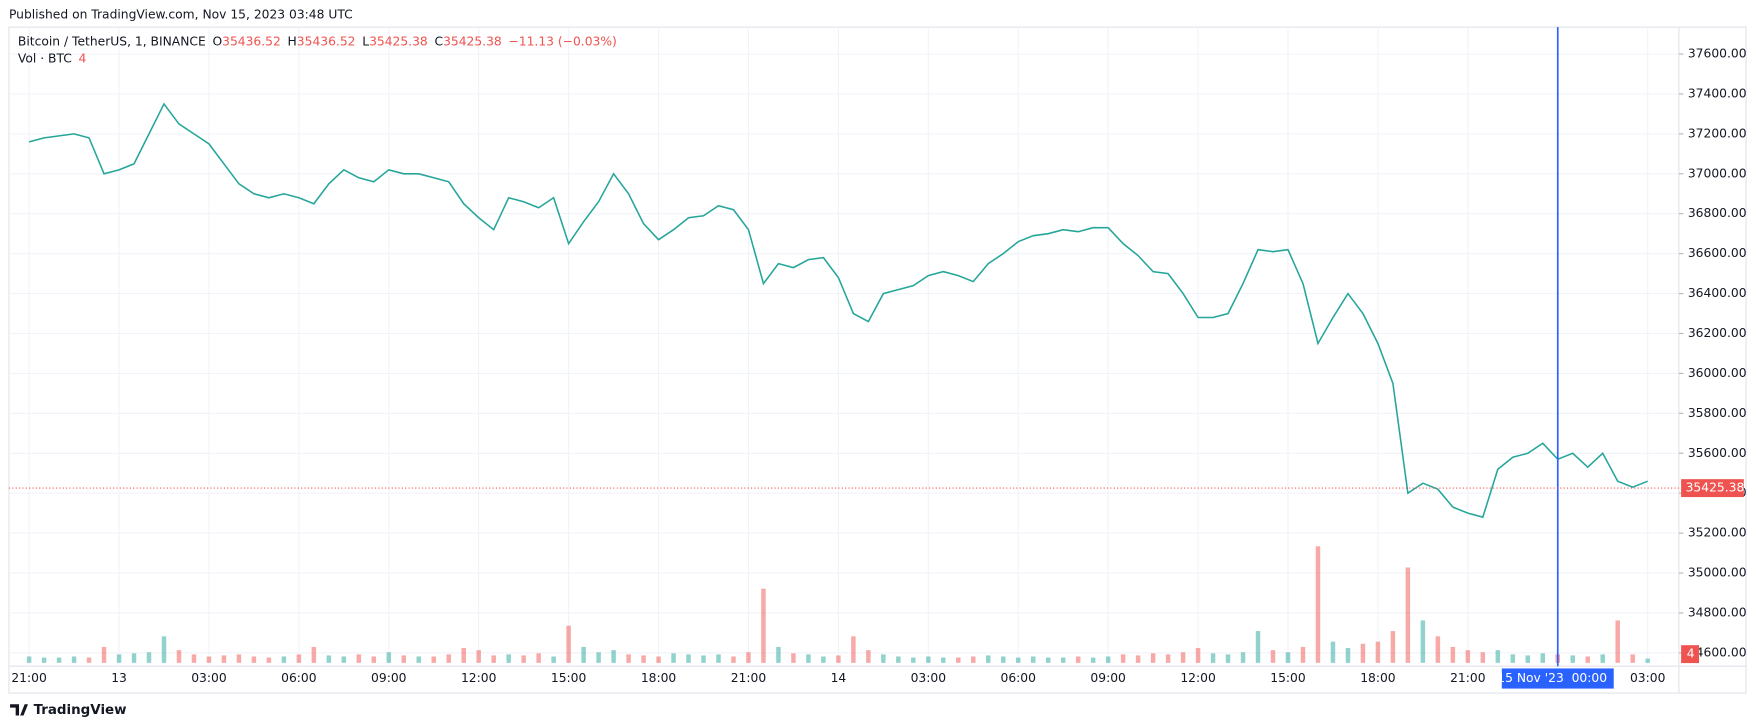 This screenshot has width=1755, height=728. Describe the element at coordinates (80, 710) in the screenshot. I see `brand: TradingView` at that location.